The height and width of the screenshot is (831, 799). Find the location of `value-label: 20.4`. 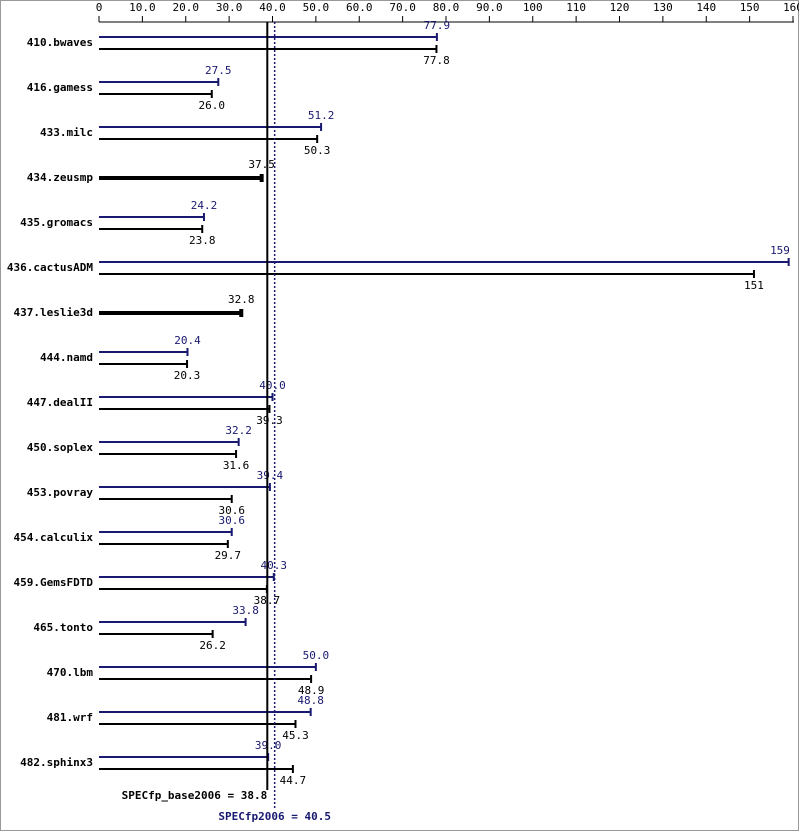

value-label: 20.4 is located at coordinates (187, 340).